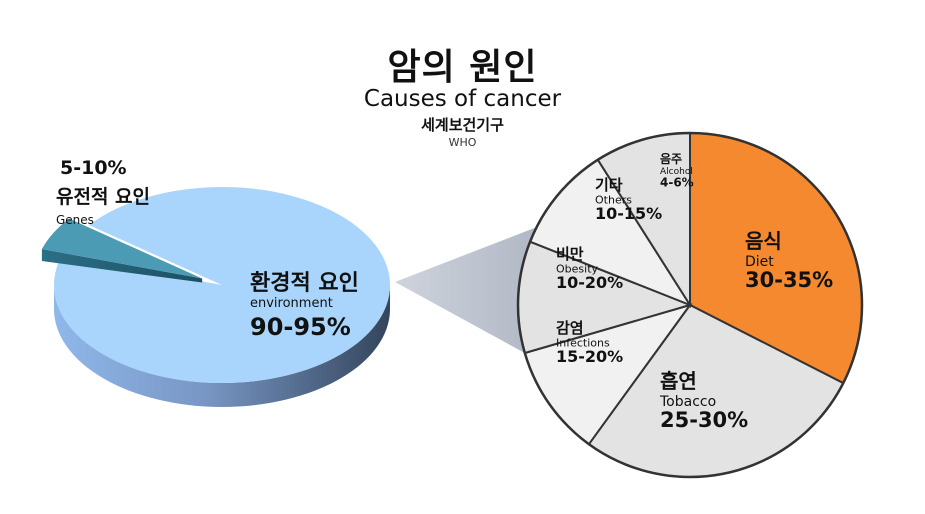 The height and width of the screenshot is (514, 925). What do you see at coordinates (222, 284) in the screenshot?
I see `environment-slice` at bounding box center [222, 284].